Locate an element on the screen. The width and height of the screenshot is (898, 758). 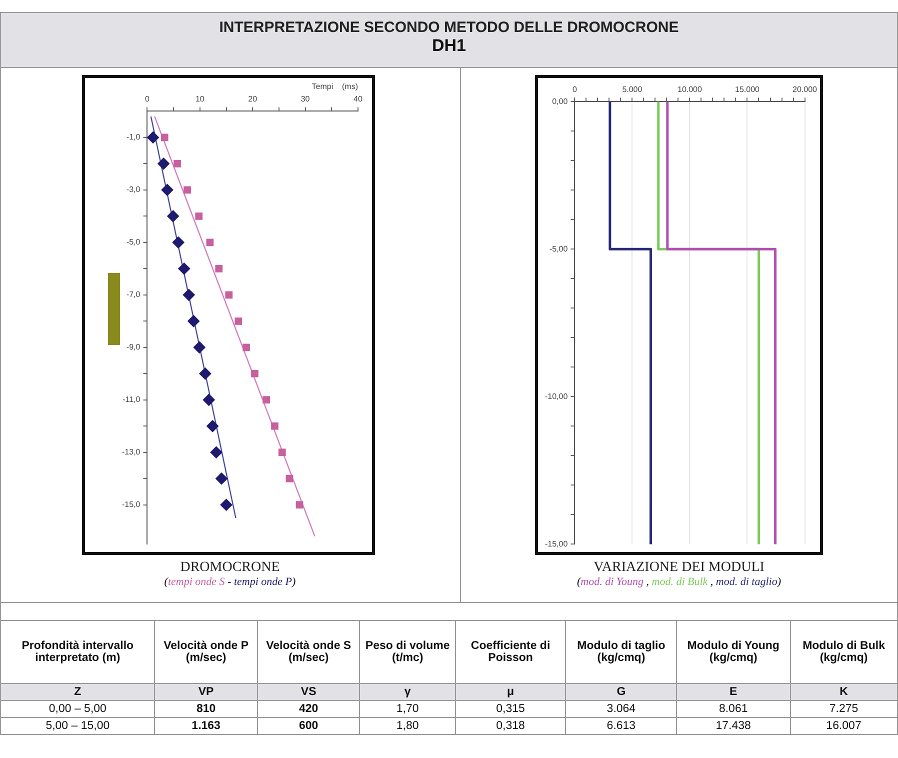
y-tick-label: -5,0 is located at coordinates (133, 242).